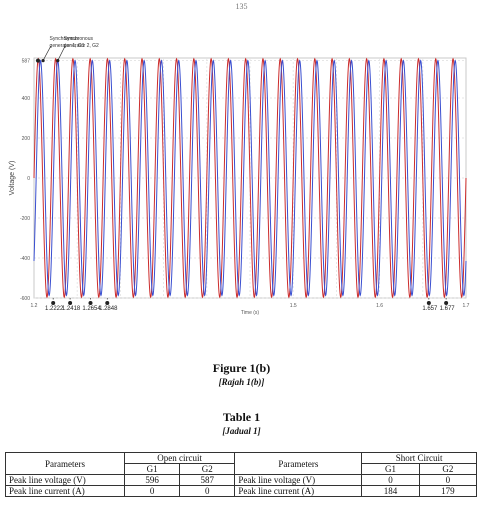 The width and height of the screenshot is (483, 521). Describe the element at coordinates (25, 259) in the screenshot. I see `y-tick-label: -400` at that location.